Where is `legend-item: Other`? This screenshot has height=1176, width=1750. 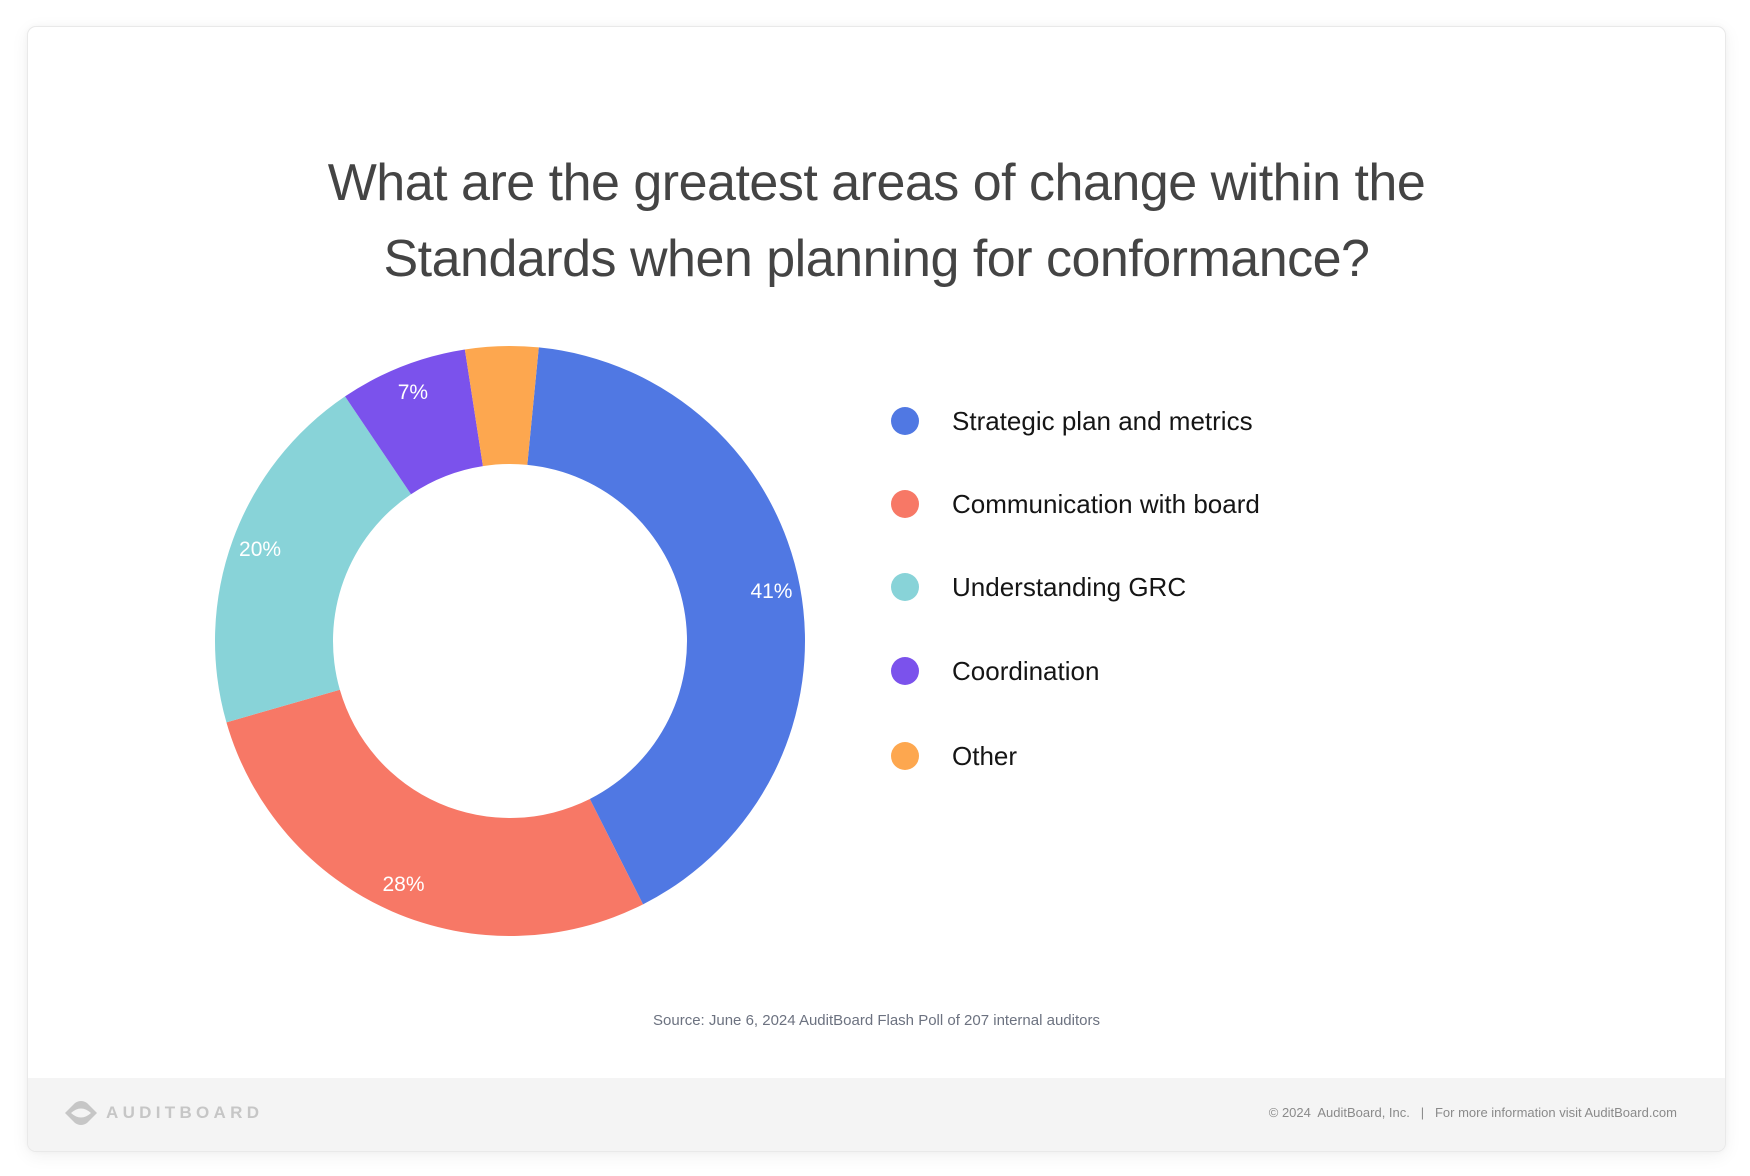 legend-item: Other is located at coordinates (954, 756).